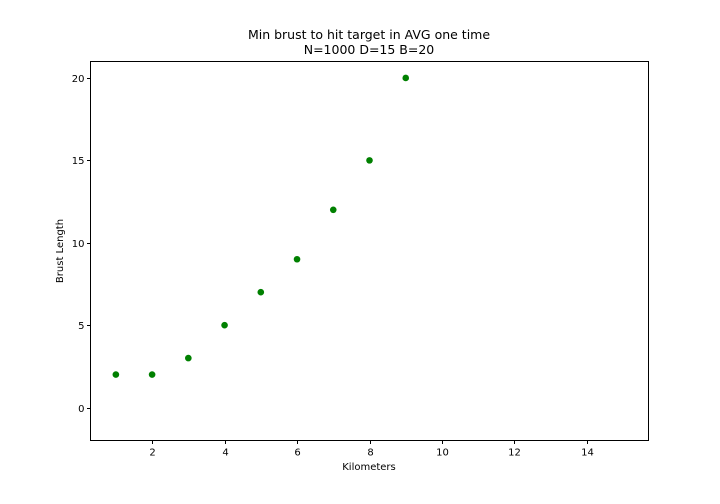  I want to click on y-tick-label: 10, so click(78, 244).